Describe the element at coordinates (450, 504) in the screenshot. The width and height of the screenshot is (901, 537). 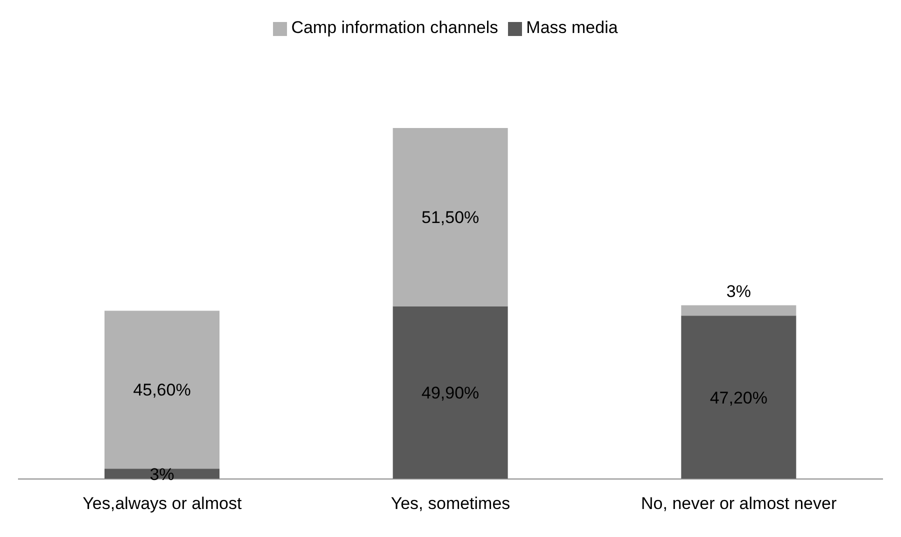
I see `x-tick-label: Yes, sometimes` at that location.